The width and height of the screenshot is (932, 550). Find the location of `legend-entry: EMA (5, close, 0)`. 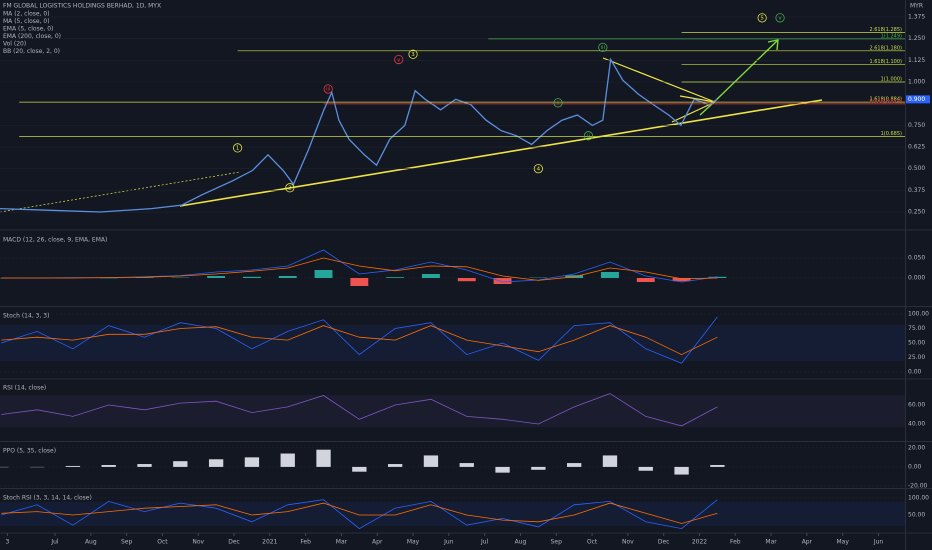

legend-entry: EMA (5, close, 0) is located at coordinates (28, 29).